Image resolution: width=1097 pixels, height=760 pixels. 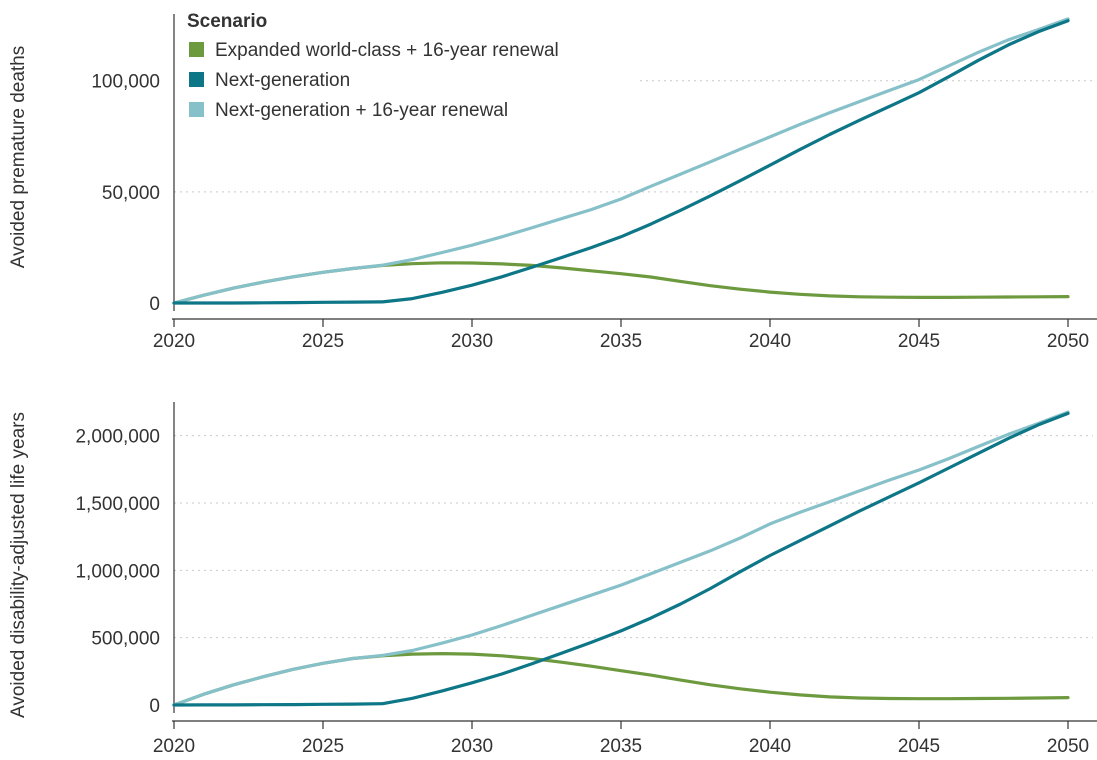 What do you see at coordinates (1068, 746) in the screenshot?
I see `x-tick-label-dalys-6: 2050` at bounding box center [1068, 746].